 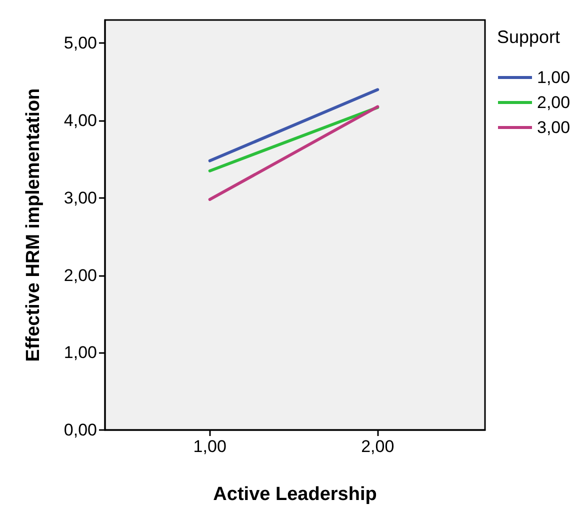 I want to click on y-tick-label: 0,00, so click(x=80, y=430).